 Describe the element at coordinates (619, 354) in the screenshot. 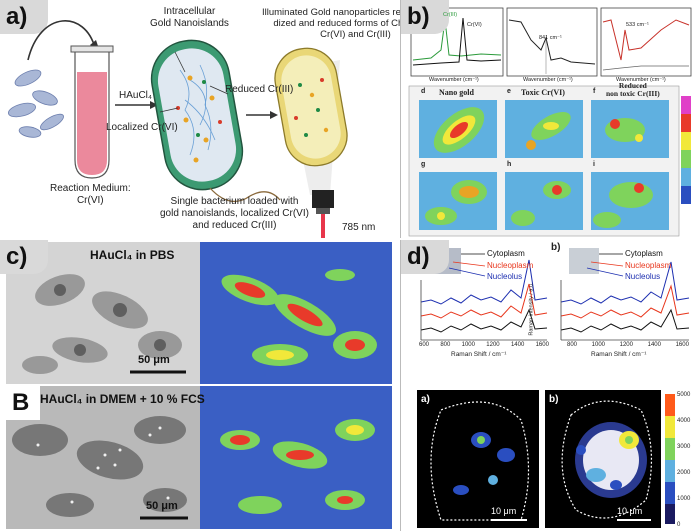

I see `spectra-b-xlabel: Raman Shift / cm⁻¹` at that location.